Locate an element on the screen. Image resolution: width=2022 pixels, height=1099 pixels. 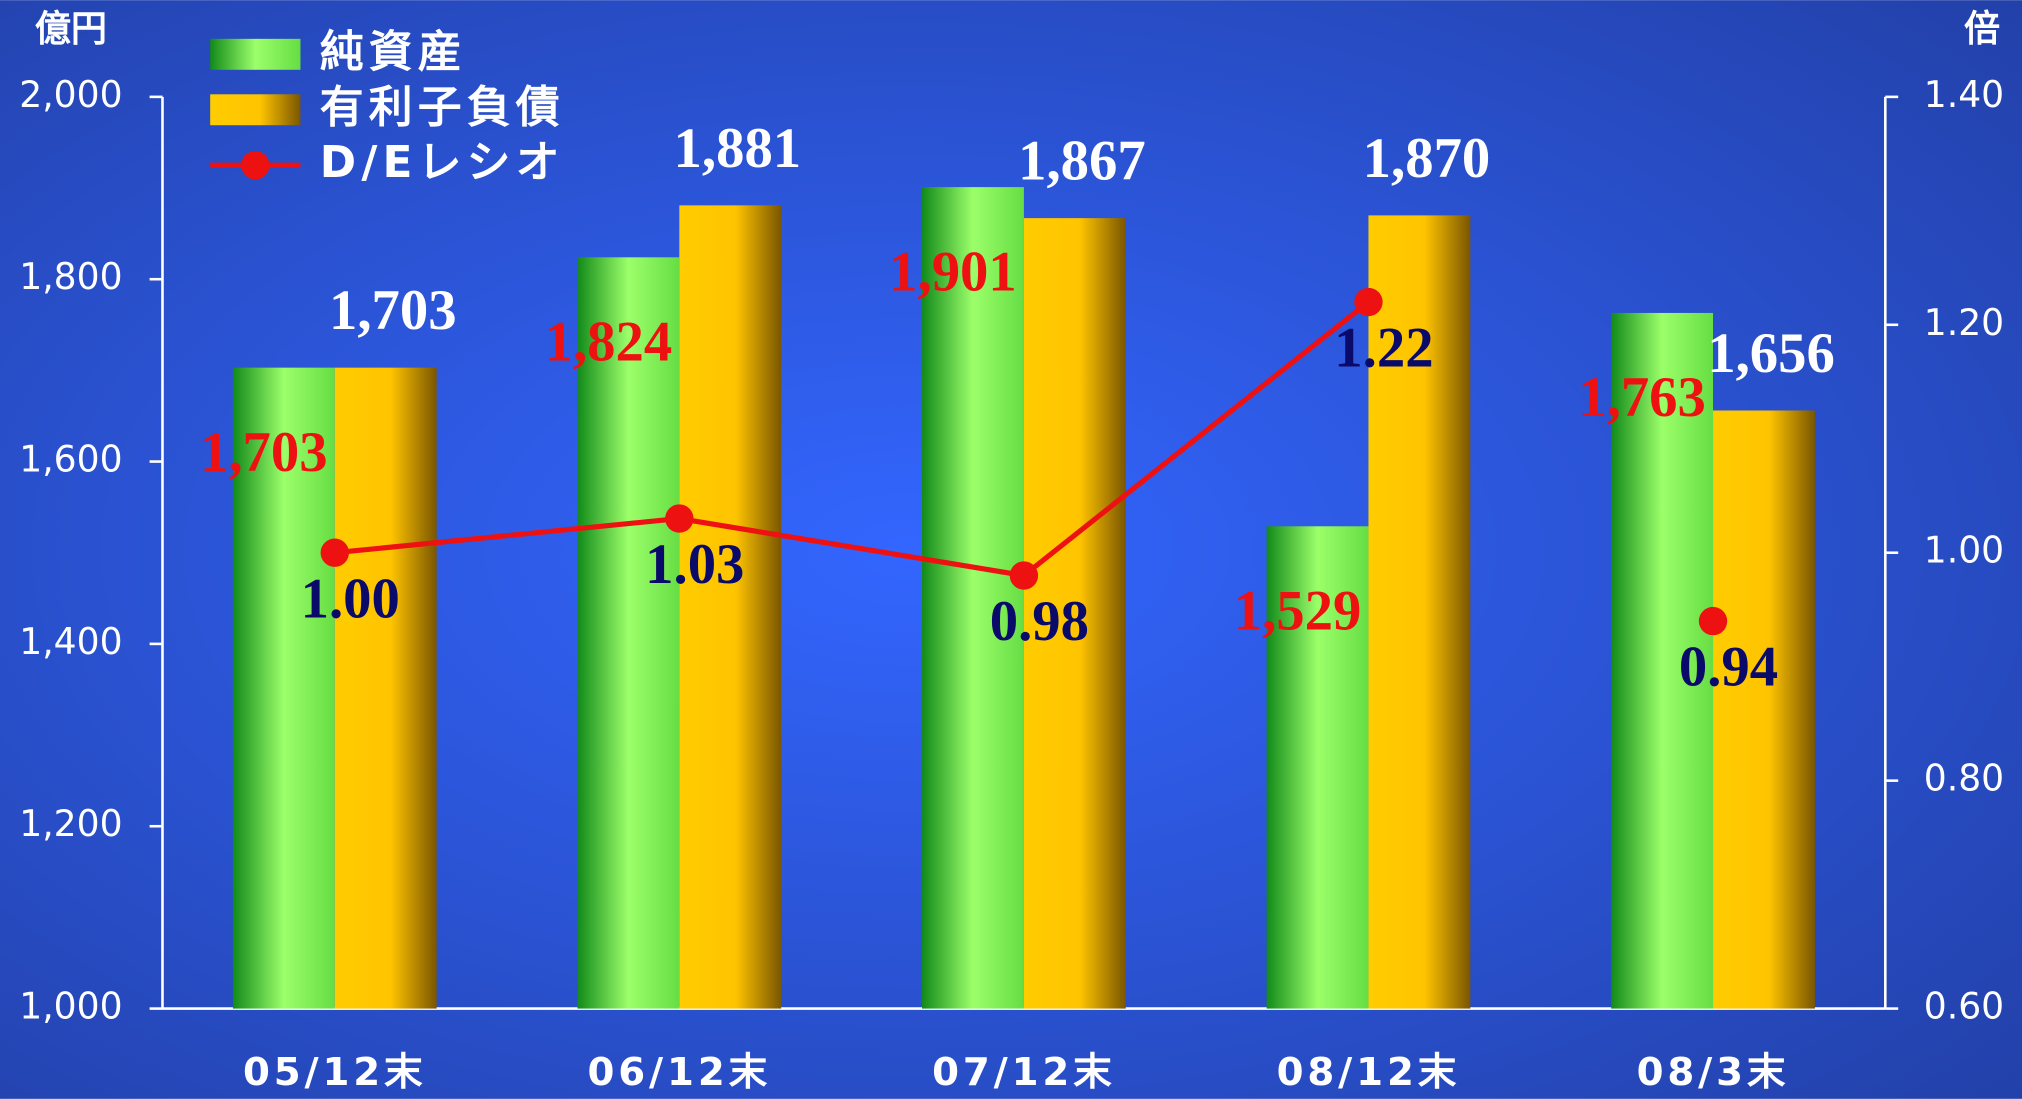
x-tick-label: 06/12末 is located at coordinates (680, 1072).